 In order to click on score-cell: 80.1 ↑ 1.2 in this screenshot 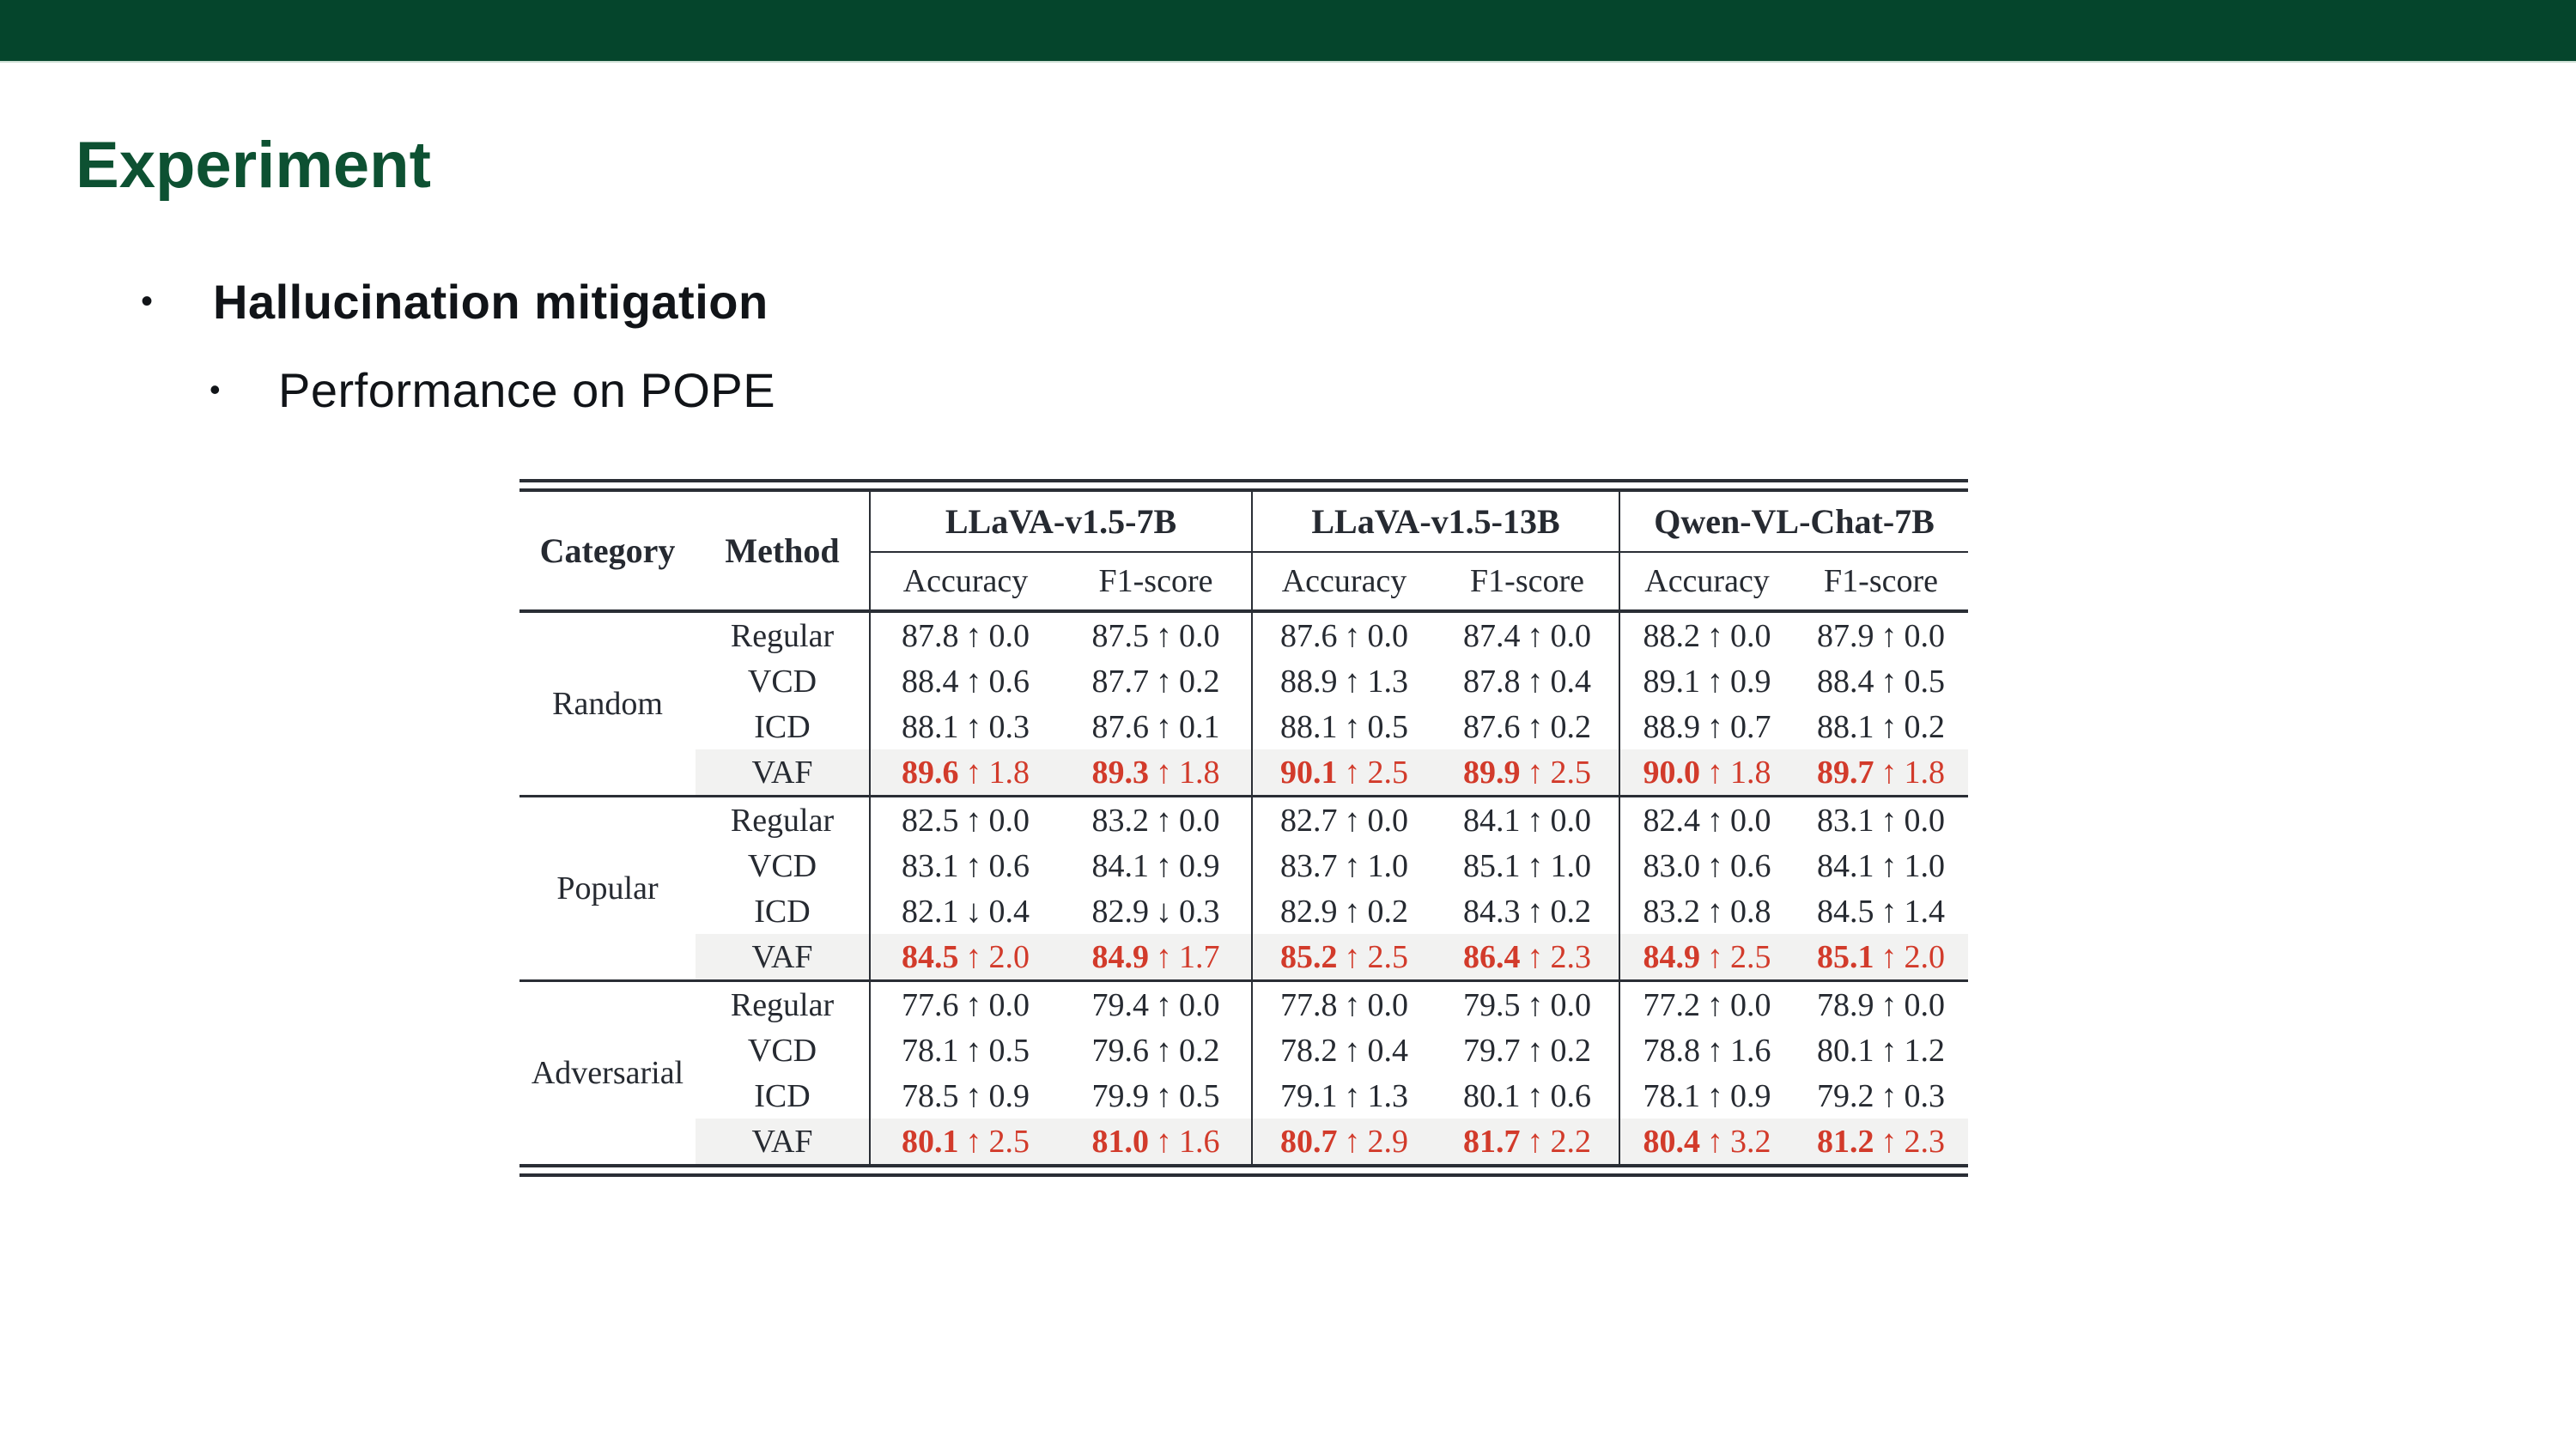, I will do `click(1881, 1050)`.